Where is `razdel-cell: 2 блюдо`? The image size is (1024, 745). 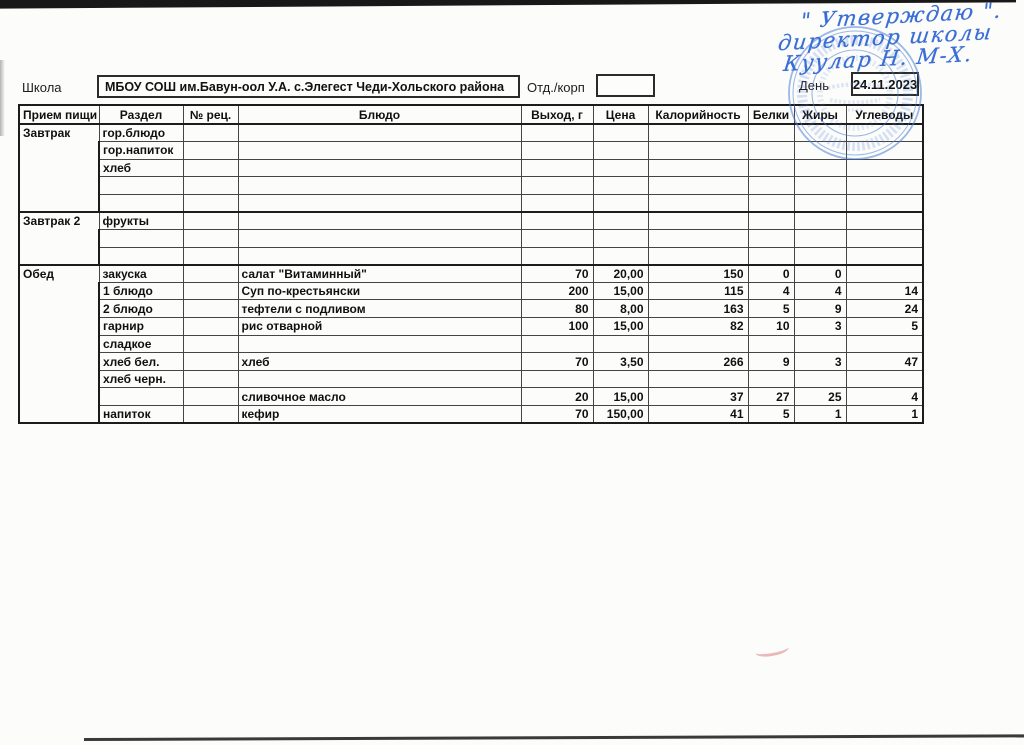 razdel-cell: 2 блюдо is located at coordinates (141, 309).